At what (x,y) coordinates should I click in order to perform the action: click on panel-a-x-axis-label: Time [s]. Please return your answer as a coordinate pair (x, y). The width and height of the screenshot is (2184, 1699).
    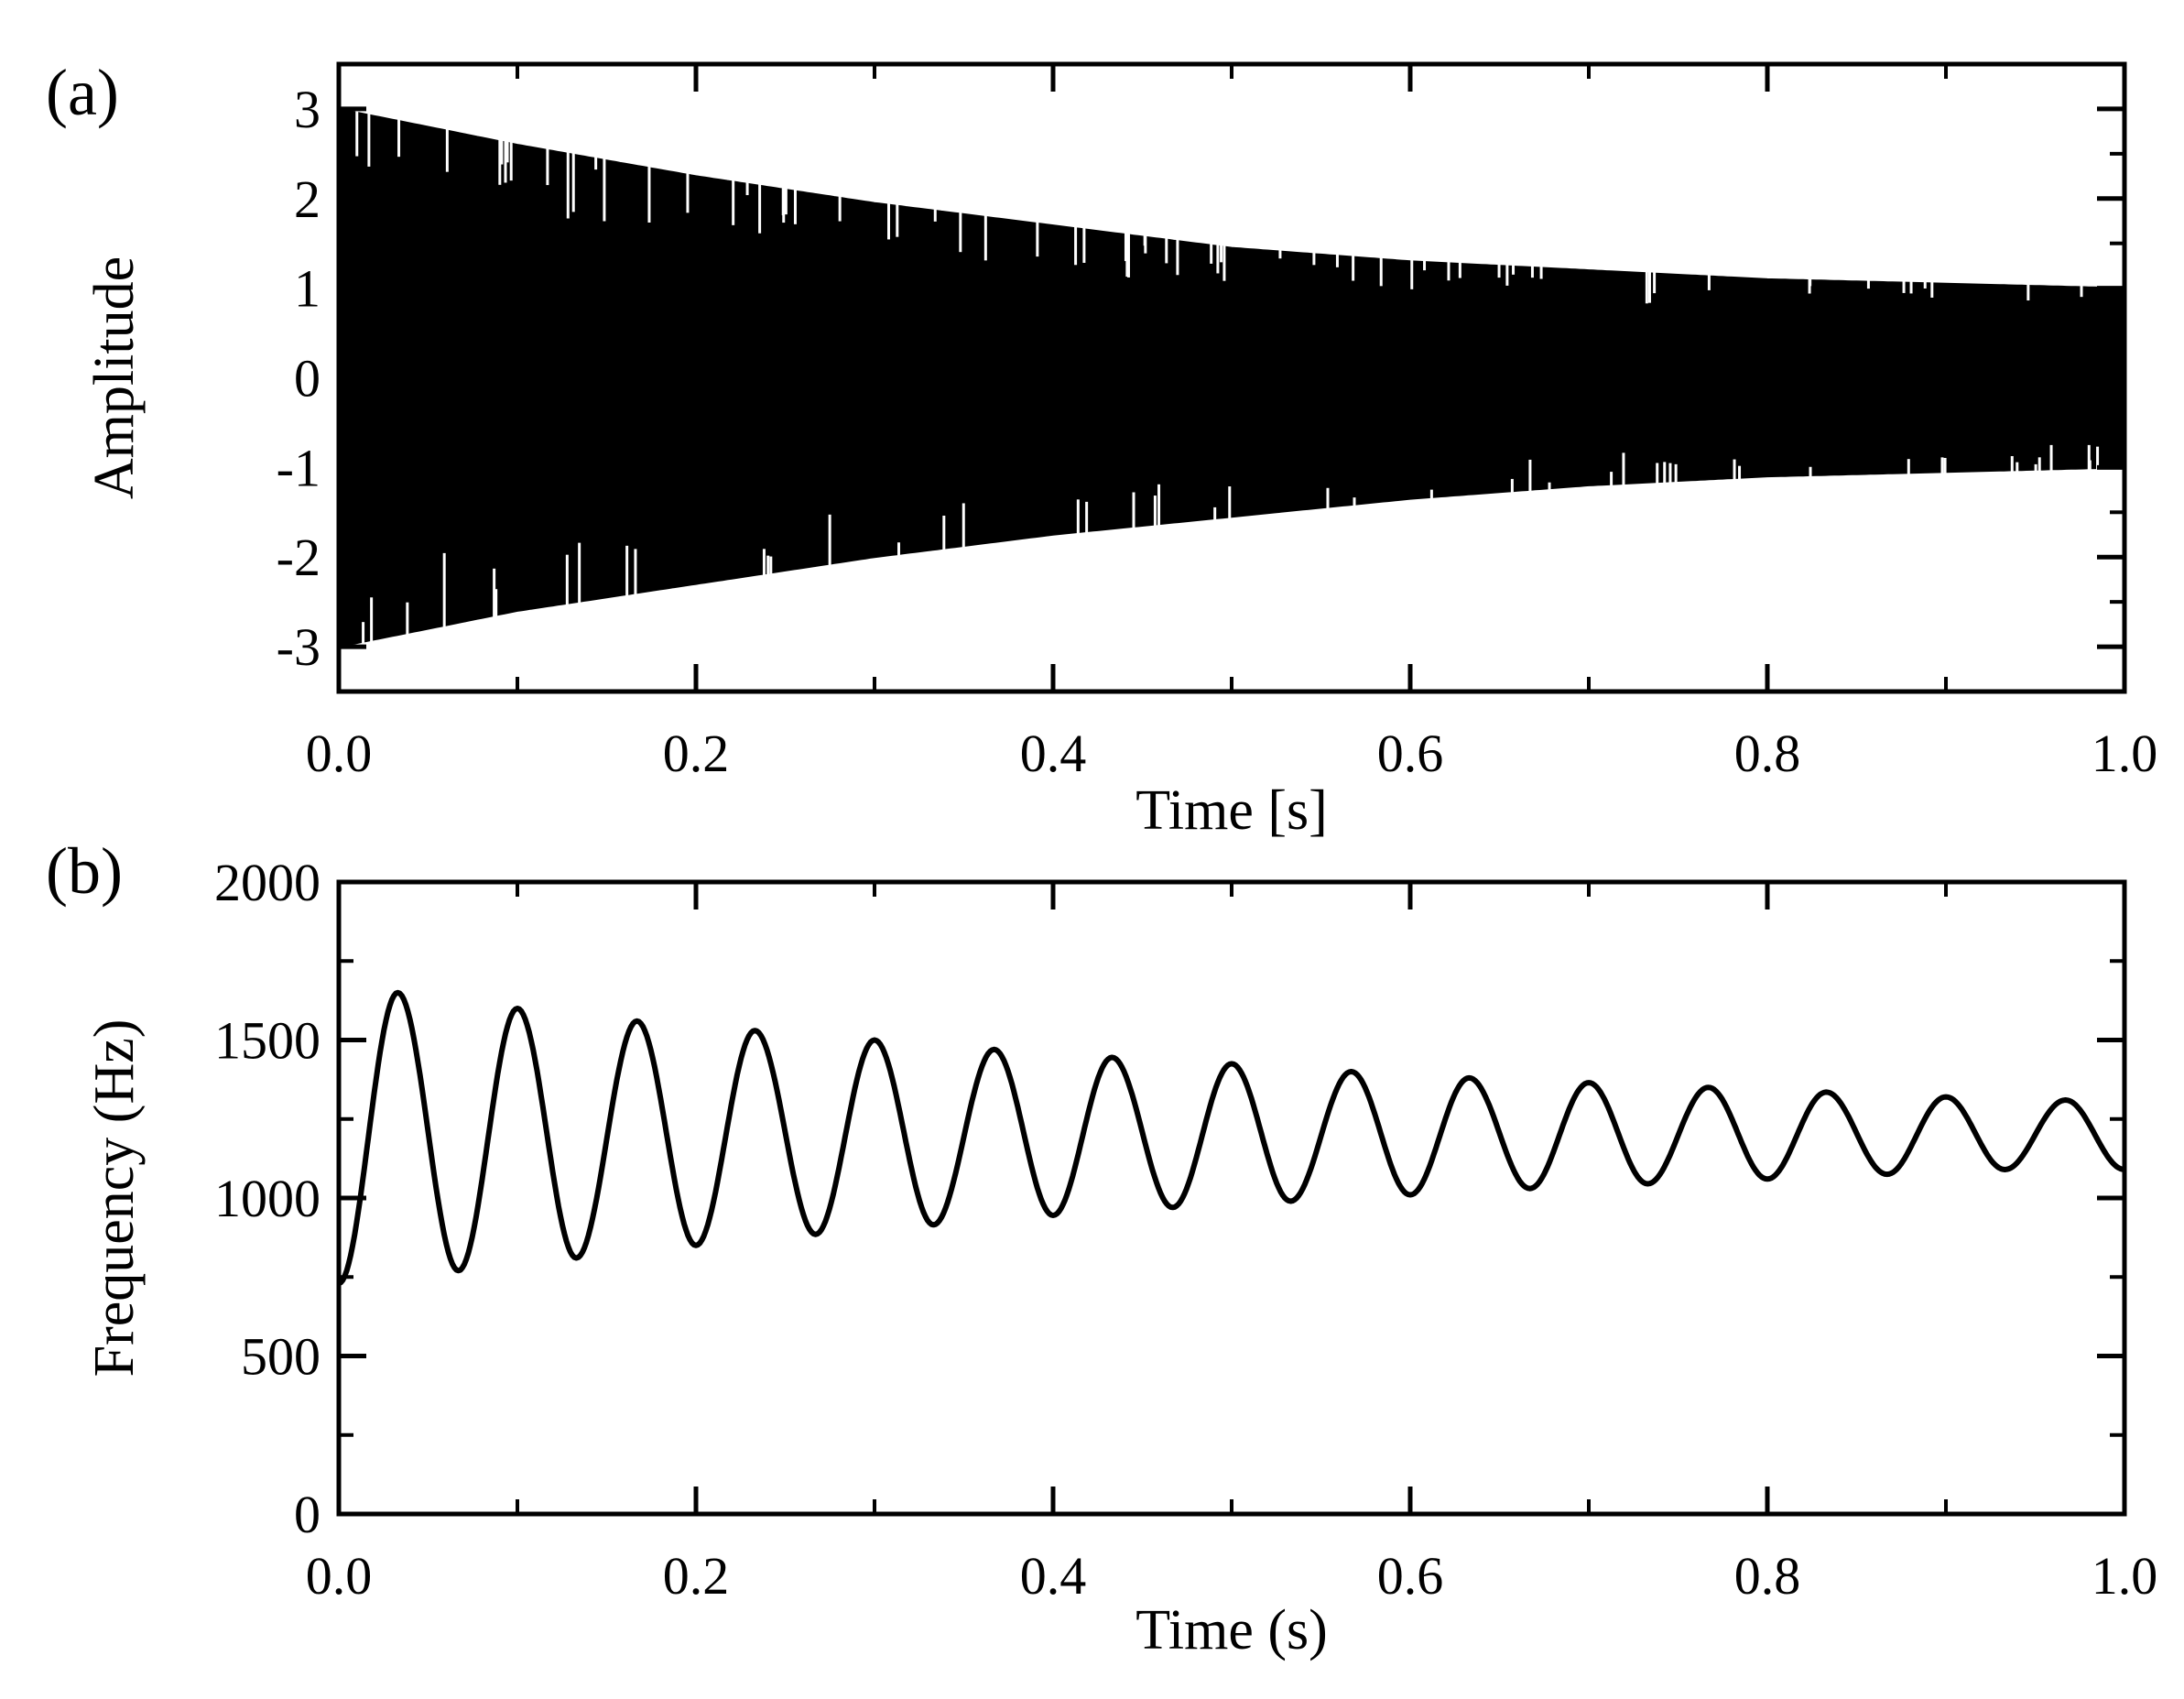
    Looking at the image, I should click on (1231, 810).